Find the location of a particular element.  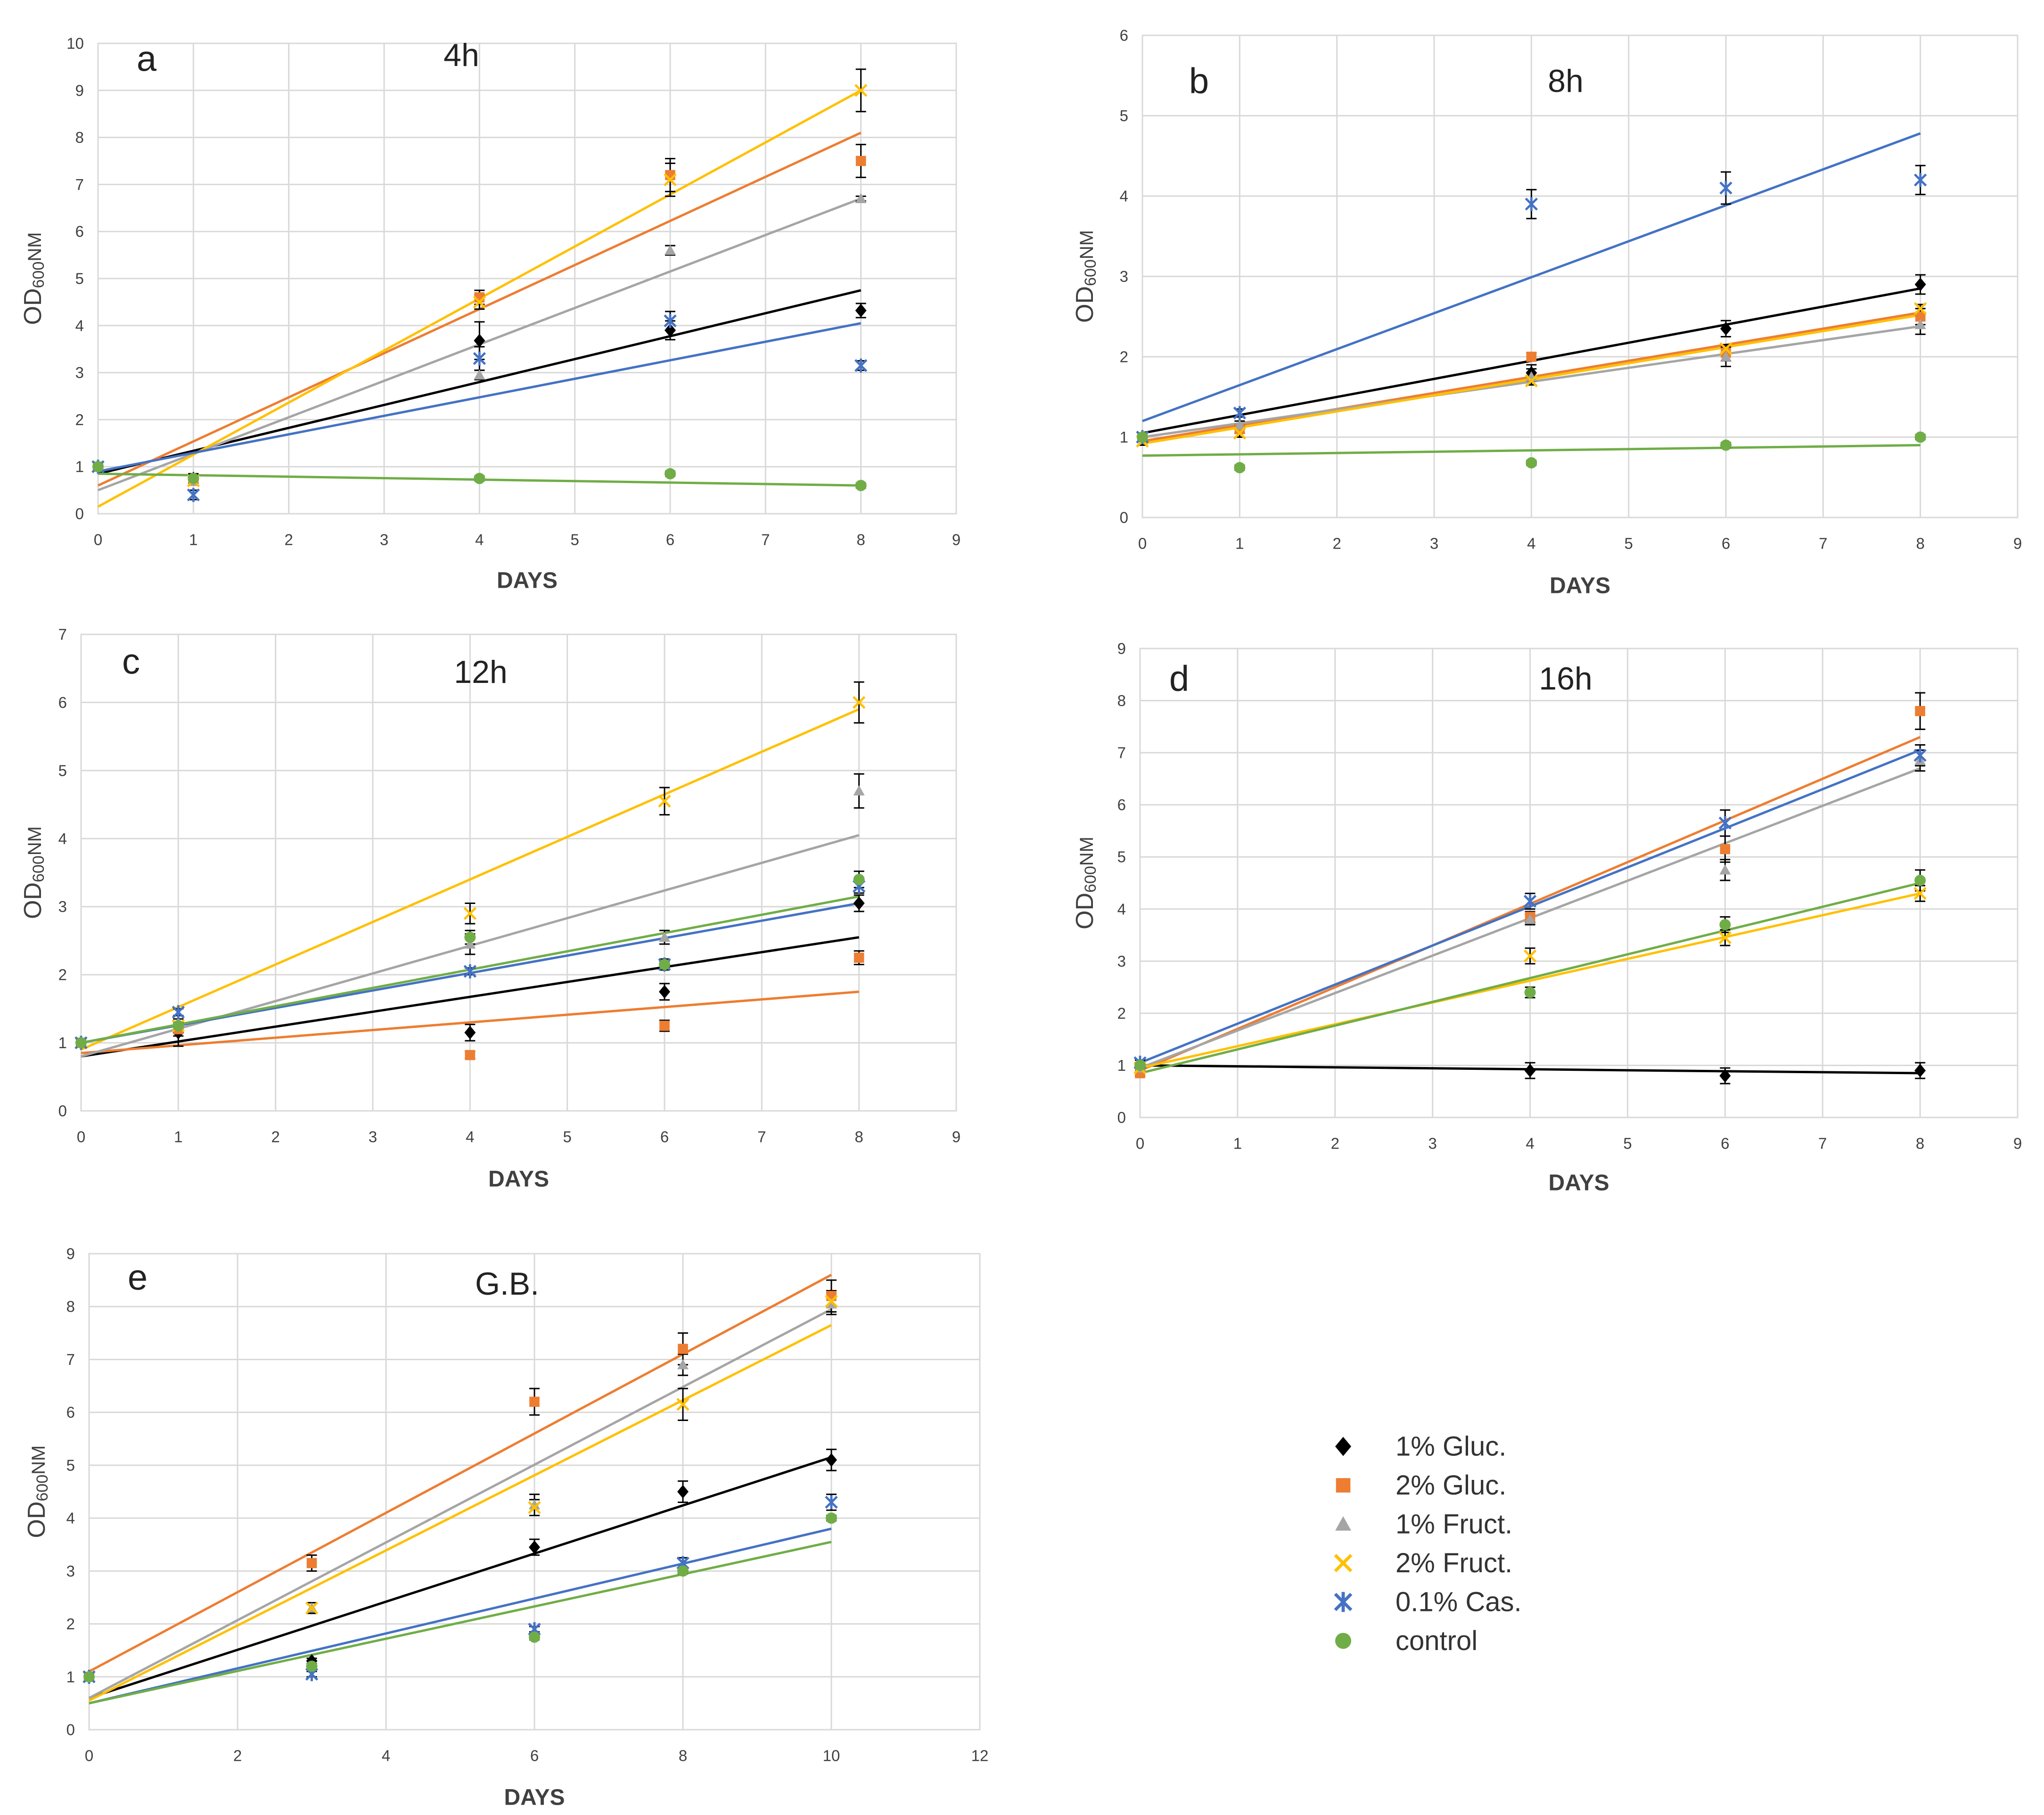

legend-marker-star-icon is located at coordinates (1344, 1602).